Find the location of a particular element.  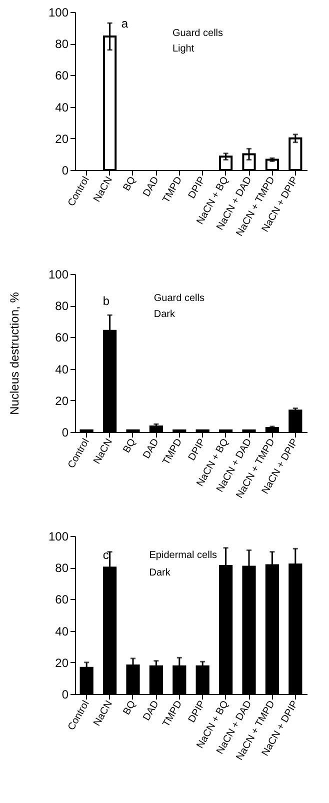

annotation: a is located at coordinates (124, 23).